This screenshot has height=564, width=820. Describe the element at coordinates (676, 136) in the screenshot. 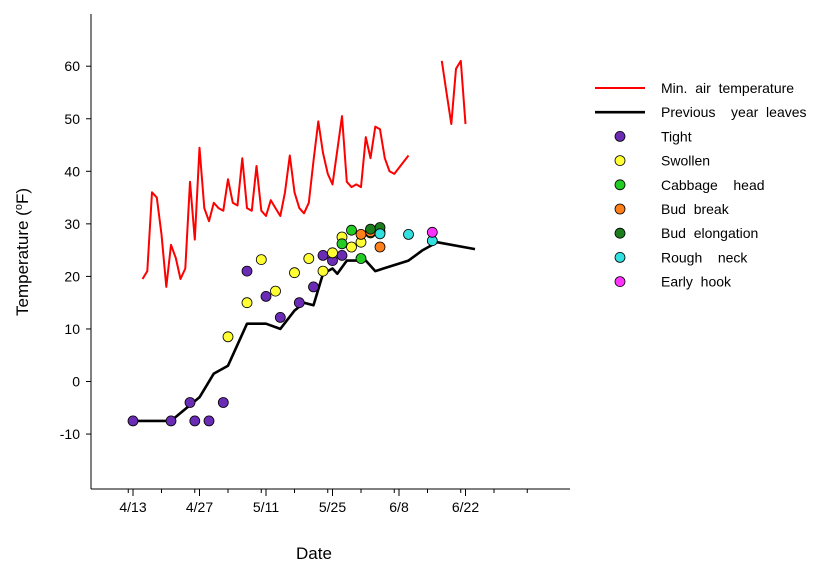

I see `legend-label: Tight` at that location.